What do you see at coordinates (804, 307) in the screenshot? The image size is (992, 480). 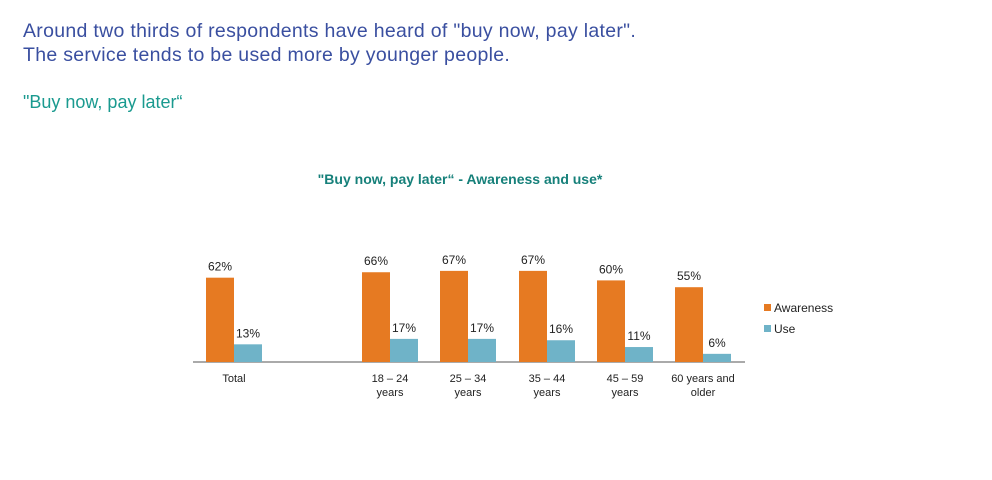 I see `legend-label-awareness: Awareness` at bounding box center [804, 307].